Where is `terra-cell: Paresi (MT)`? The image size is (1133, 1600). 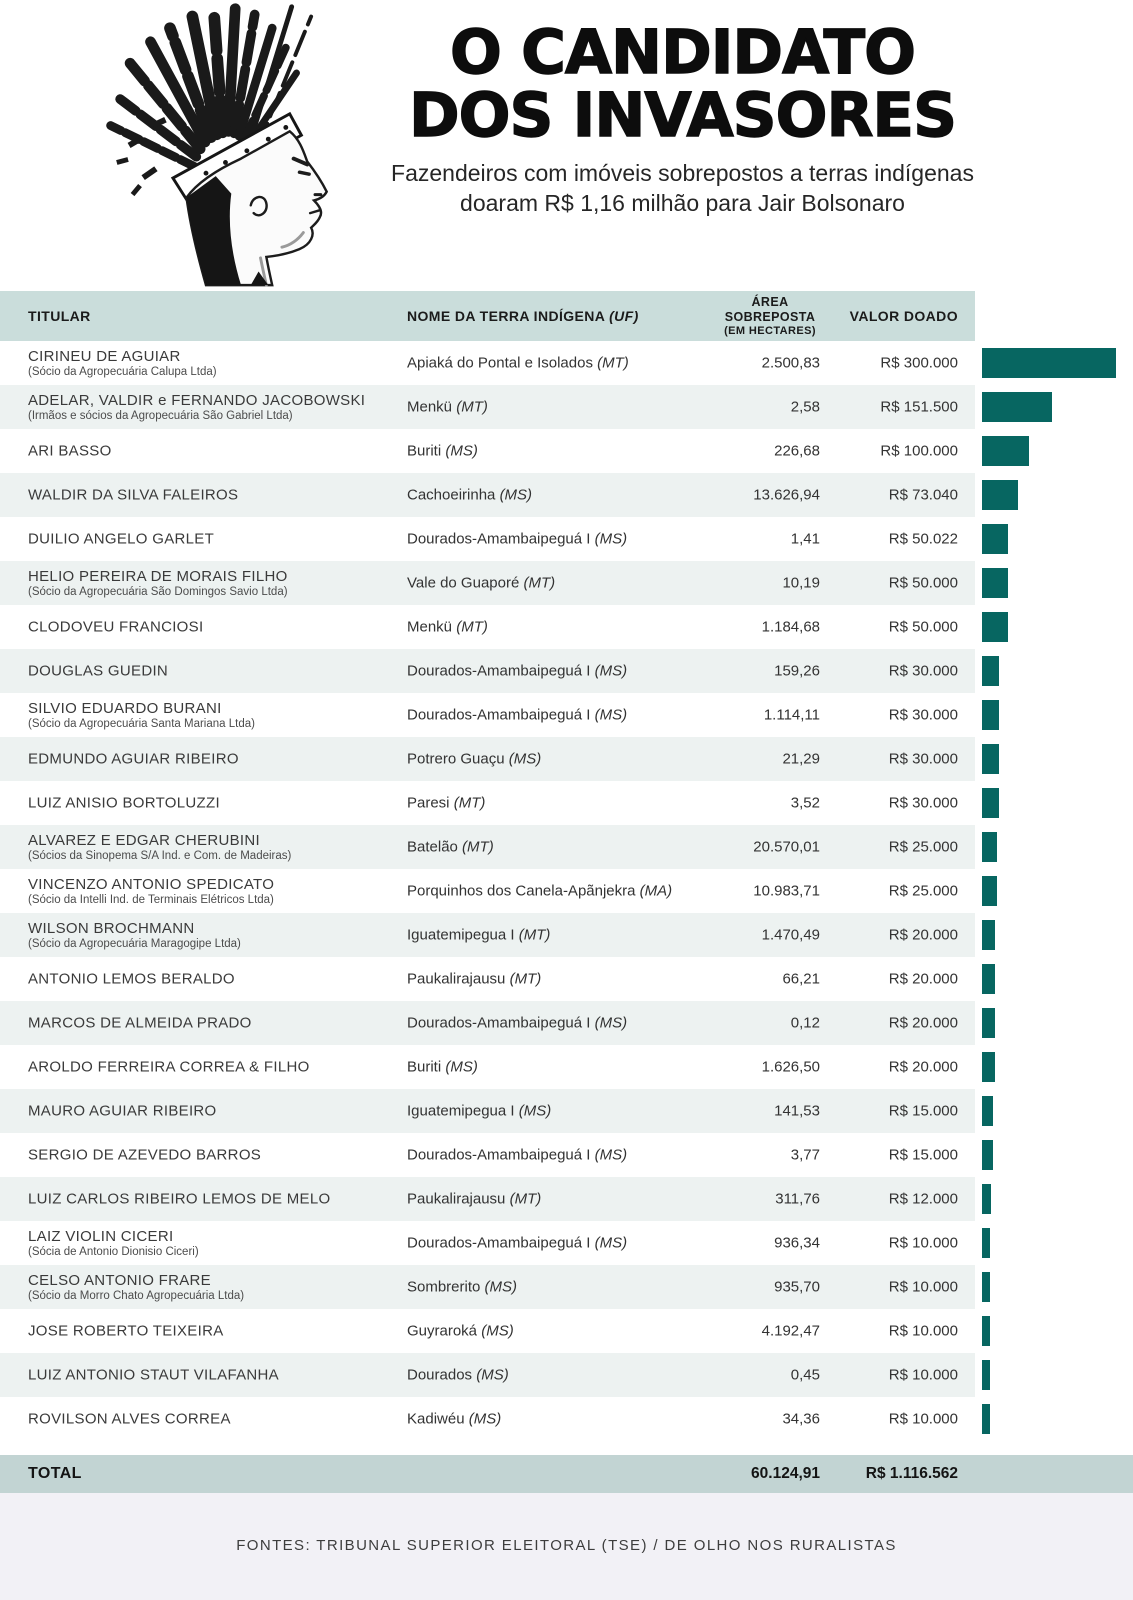
terra-cell: Paresi (MT) is located at coordinates (557, 803).